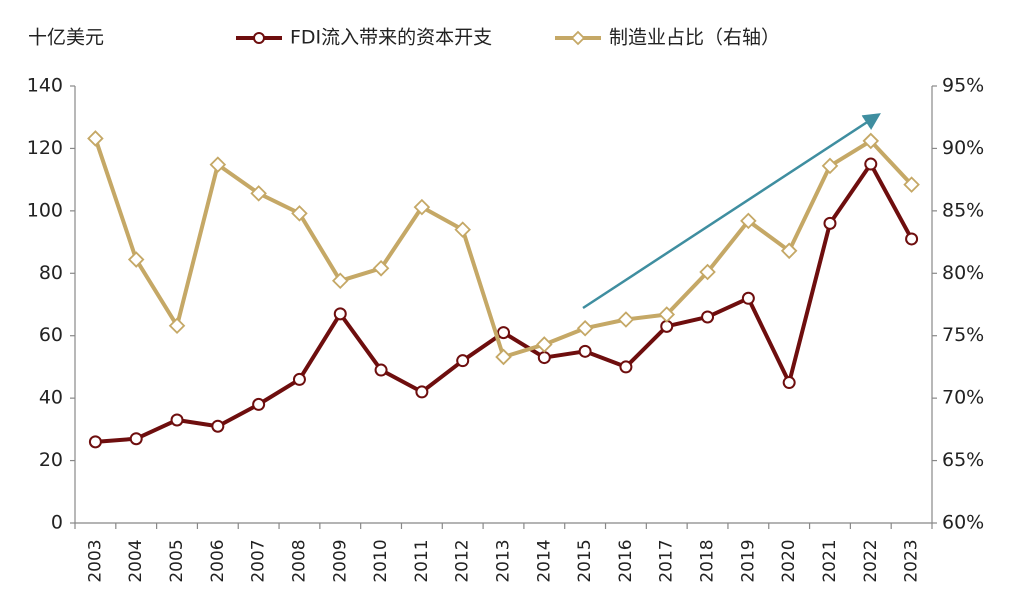  I want to click on y-tick-label: 100, so click(45, 210).